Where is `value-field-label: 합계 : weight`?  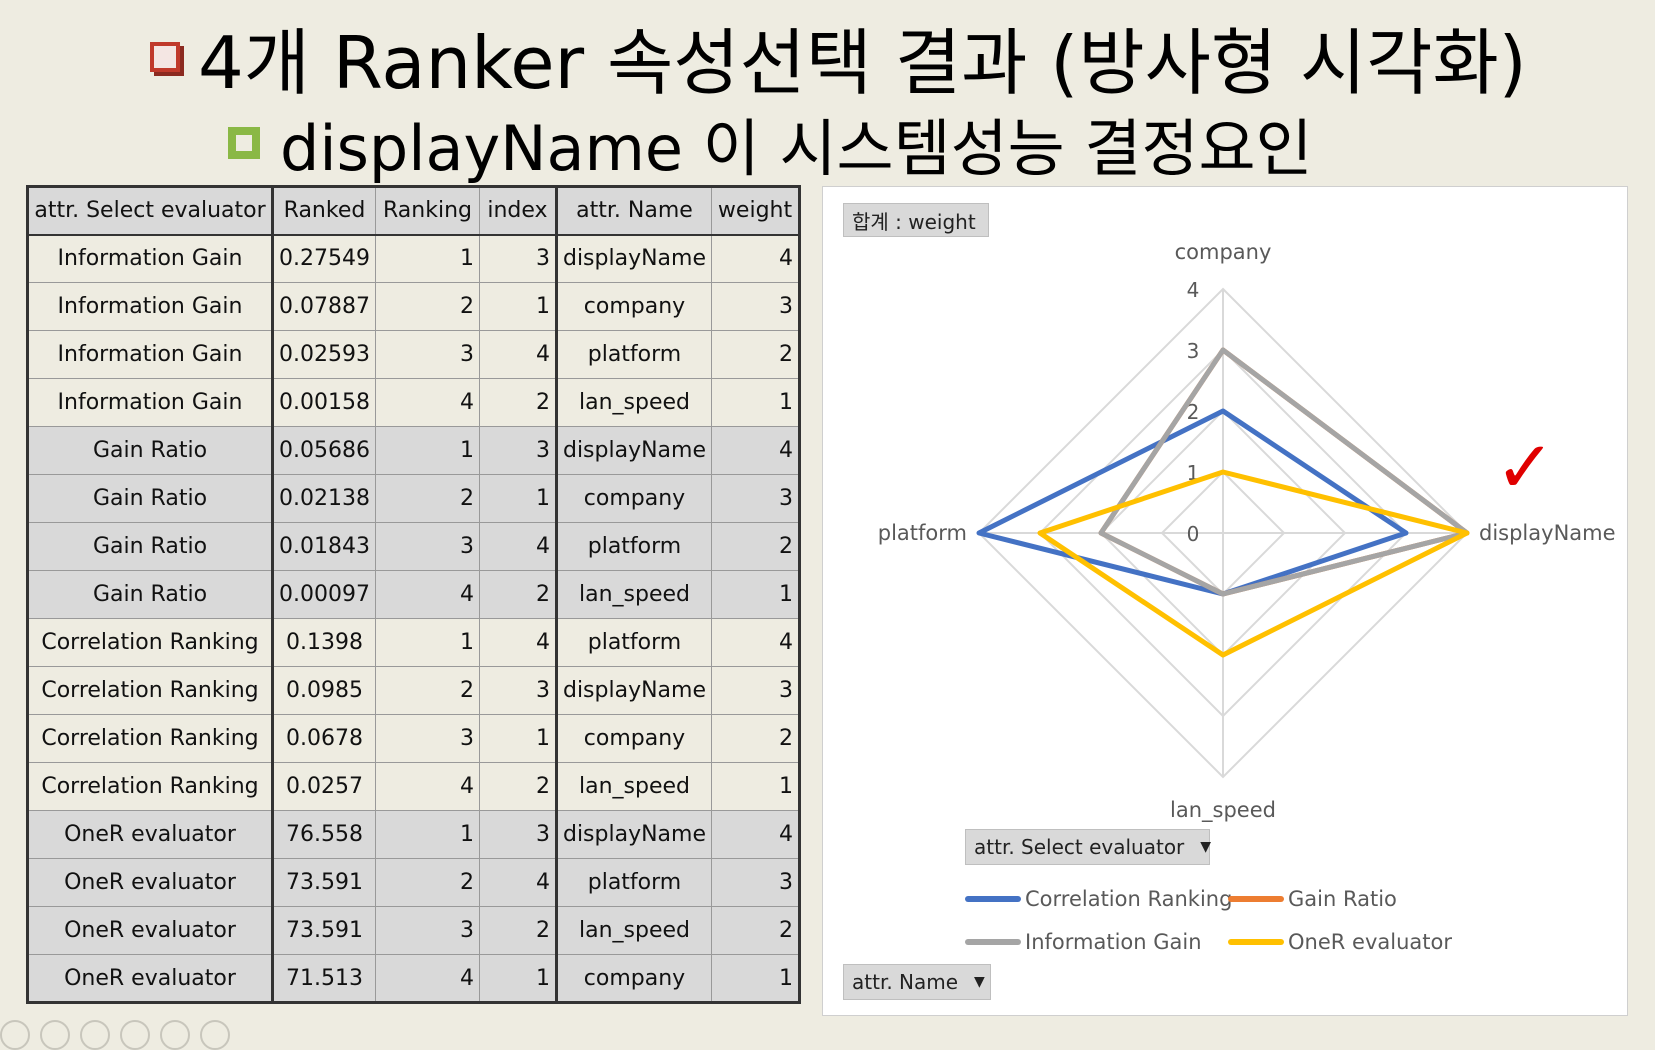 value-field-label: 합계 : weight is located at coordinates (914, 221).